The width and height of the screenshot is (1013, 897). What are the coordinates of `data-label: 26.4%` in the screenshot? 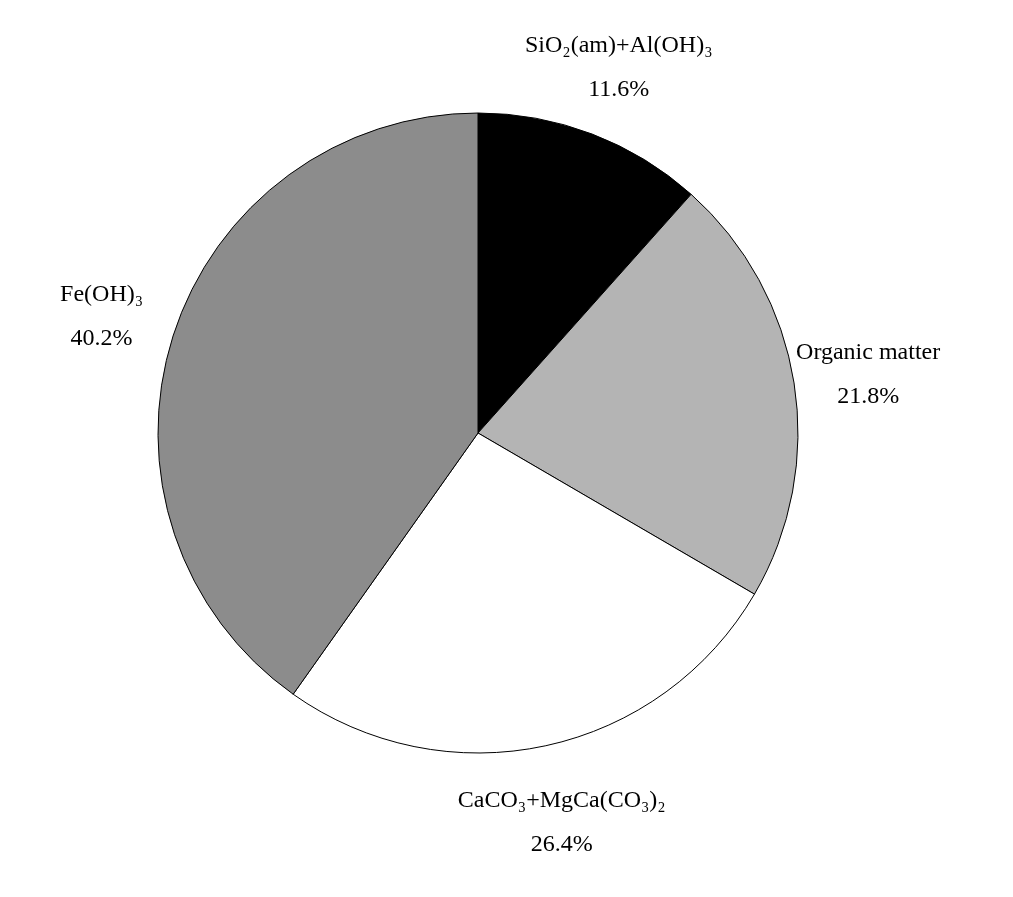 It's located at (561, 843).